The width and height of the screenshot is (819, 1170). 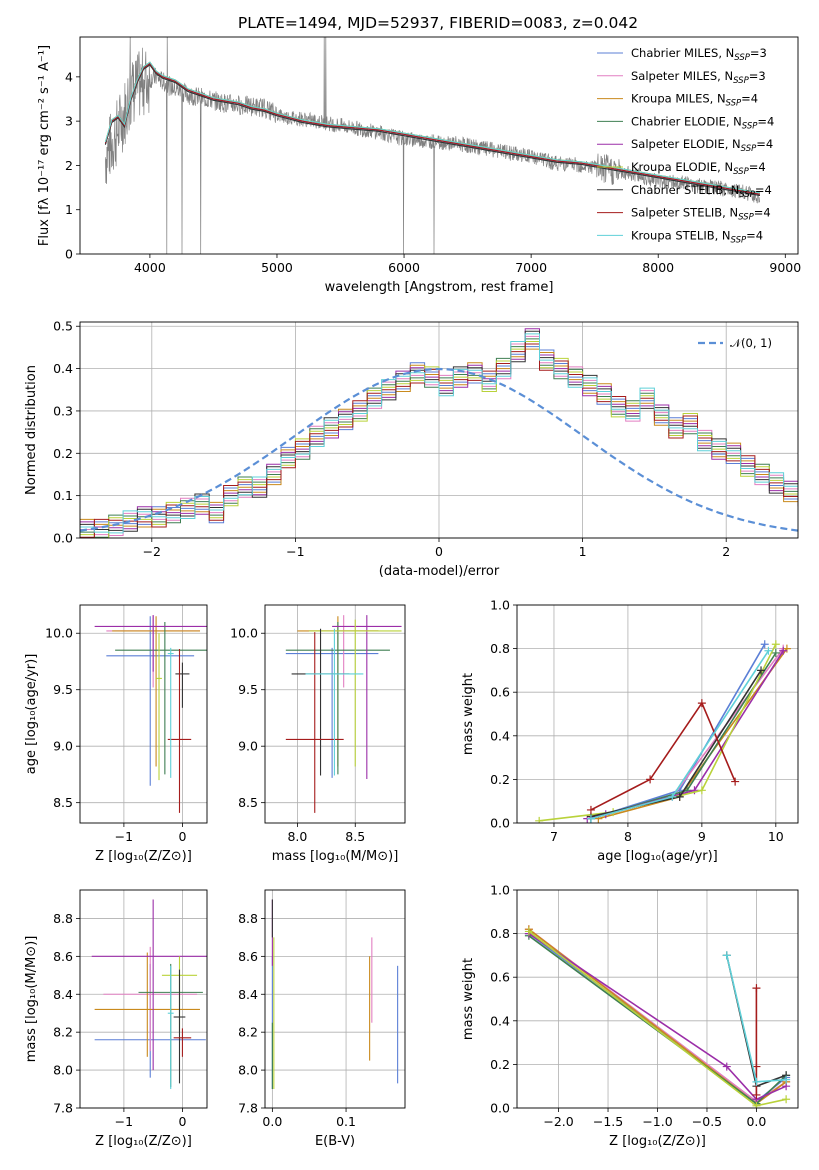 What do you see at coordinates (682, 53) in the screenshot?
I see `legend-label: Chabrier MILES, N` at bounding box center [682, 53].